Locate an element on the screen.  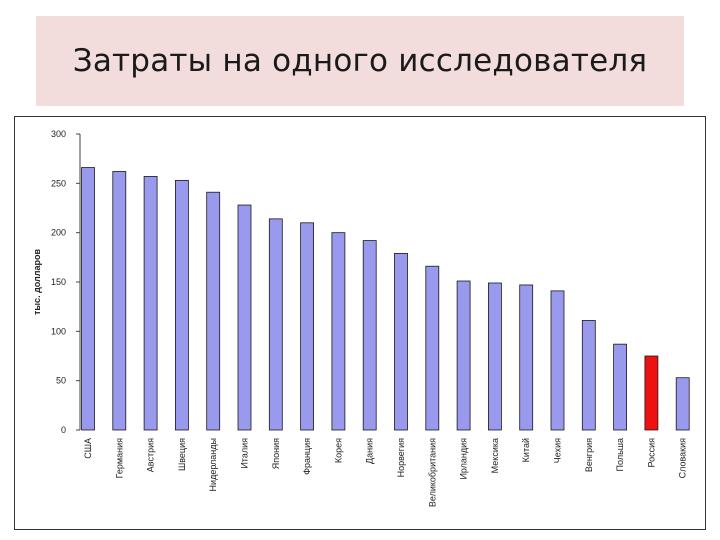
category-label: Япония is located at coordinates (276, 453).